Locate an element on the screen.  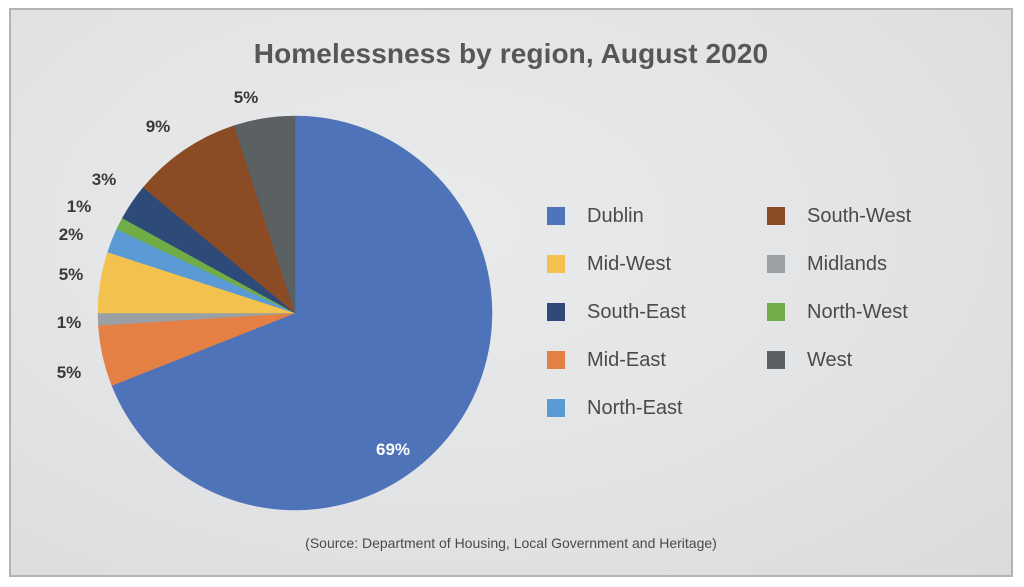
legend-item-north-east: North-East is located at coordinates (616, 408).